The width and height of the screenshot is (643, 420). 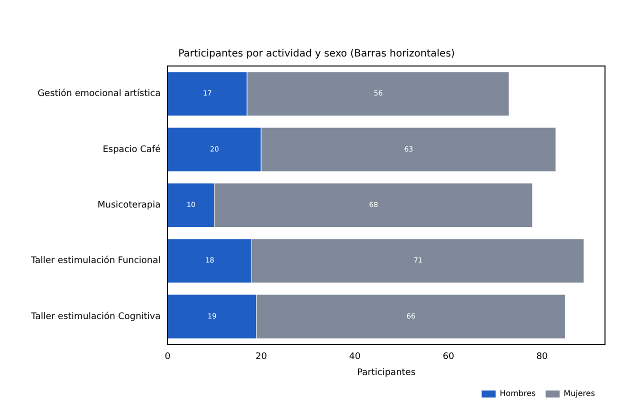 What do you see at coordinates (167, 357) in the screenshot?
I see `x-tick-label: 0` at bounding box center [167, 357].